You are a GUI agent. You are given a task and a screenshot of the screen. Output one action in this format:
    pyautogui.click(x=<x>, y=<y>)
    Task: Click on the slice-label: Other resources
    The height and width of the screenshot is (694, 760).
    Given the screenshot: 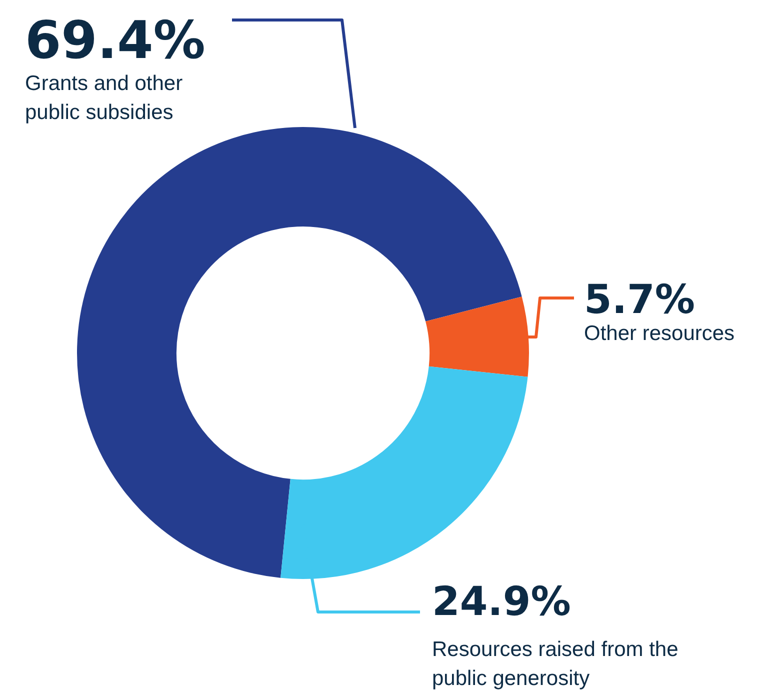 What is the action you would take?
    pyautogui.click(x=659, y=333)
    